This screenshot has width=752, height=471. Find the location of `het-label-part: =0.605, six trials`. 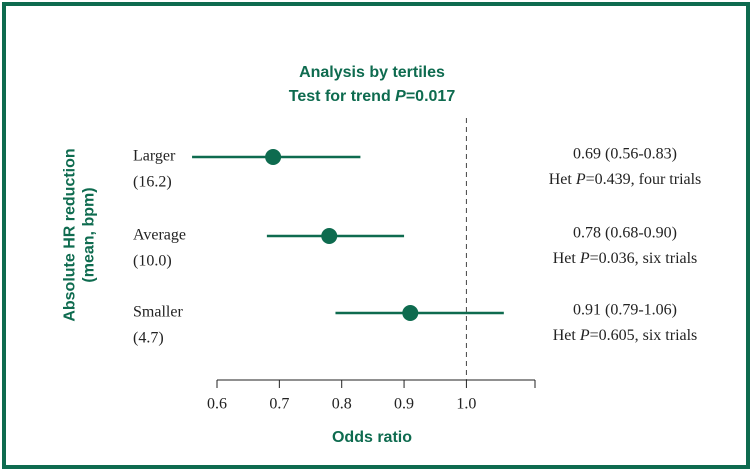

het-label-part: =0.605, six trials is located at coordinates (644, 335).